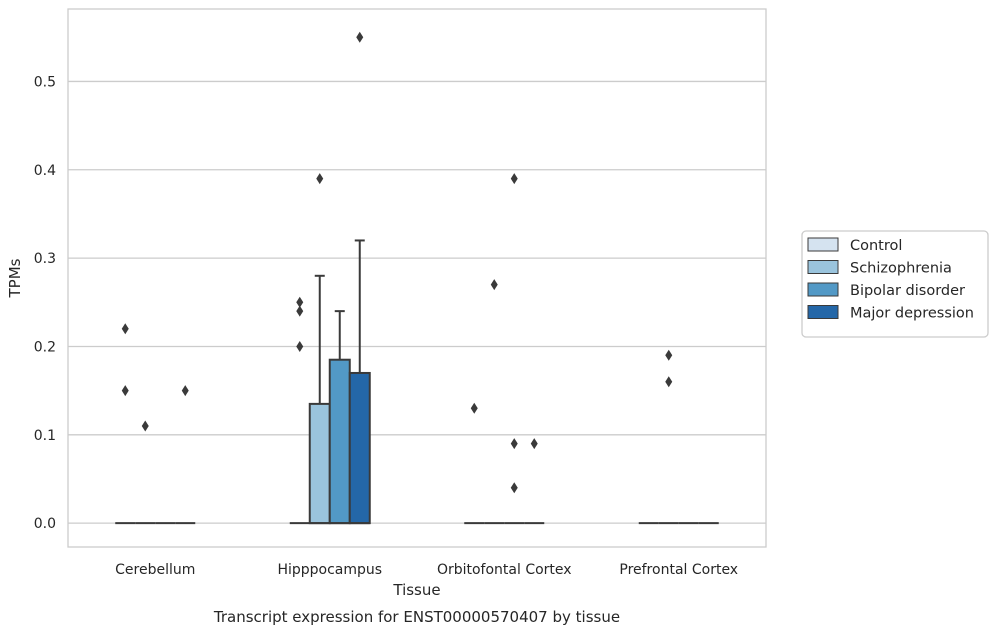 The width and height of the screenshot is (997, 634). What do you see at coordinates (15, 278) in the screenshot?
I see `y-axis-label: TPMs` at bounding box center [15, 278].